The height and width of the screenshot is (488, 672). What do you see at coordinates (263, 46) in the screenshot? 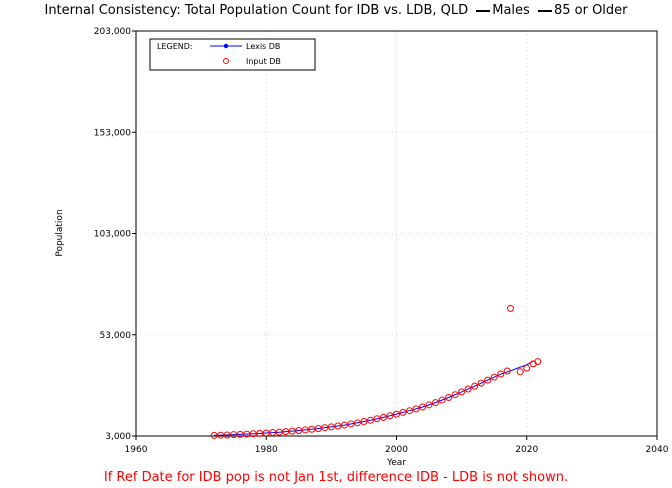
I see `legend-lexis-label: Lexis DB` at bounding box center [263, 46].